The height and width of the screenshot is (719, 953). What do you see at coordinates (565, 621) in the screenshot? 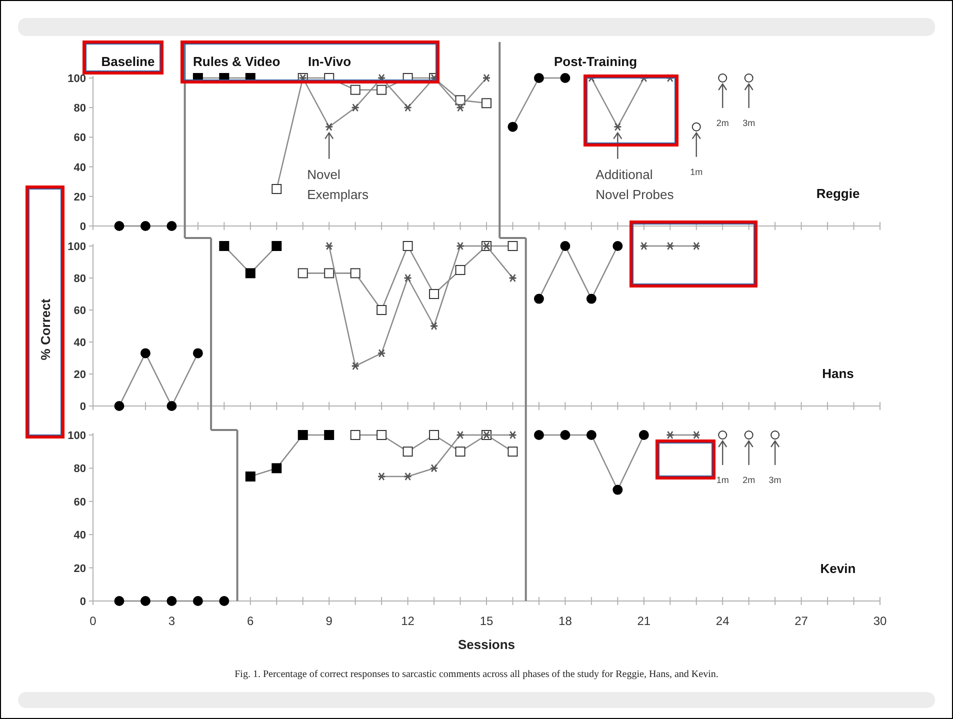
I see `x-tick-label: 18` at bounding box center [565, 621].